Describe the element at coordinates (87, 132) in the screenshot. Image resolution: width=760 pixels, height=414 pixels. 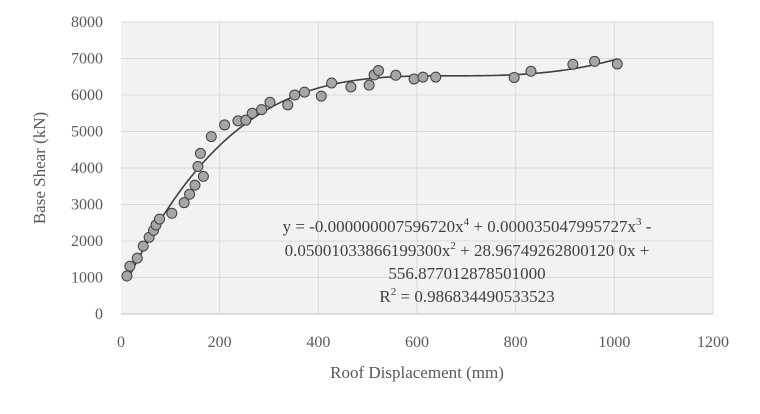
I see `y-tick-label: 5000` at that location.